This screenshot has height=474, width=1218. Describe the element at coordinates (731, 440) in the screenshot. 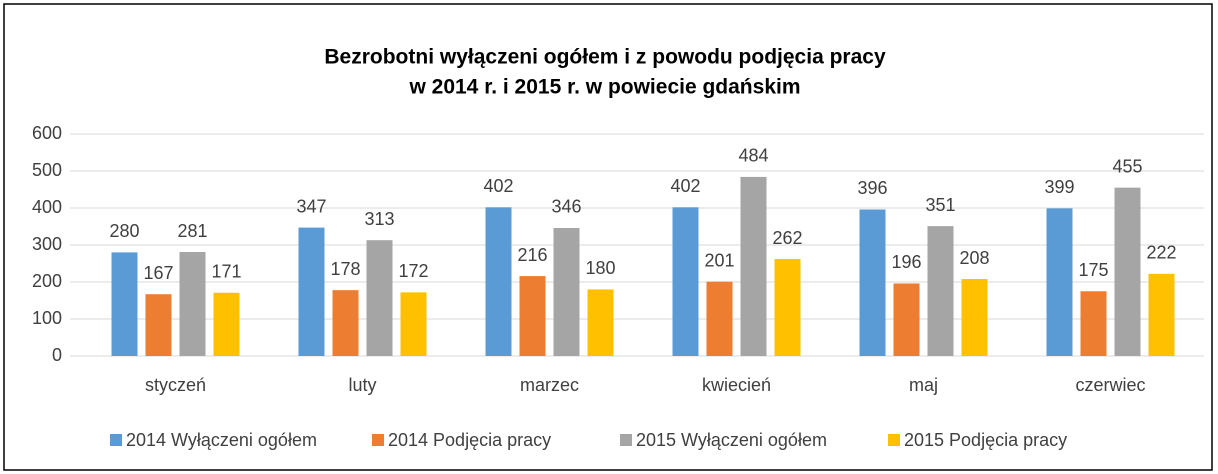

I see `legend-label: 2015 Wyłączeni ogółem` at that location.